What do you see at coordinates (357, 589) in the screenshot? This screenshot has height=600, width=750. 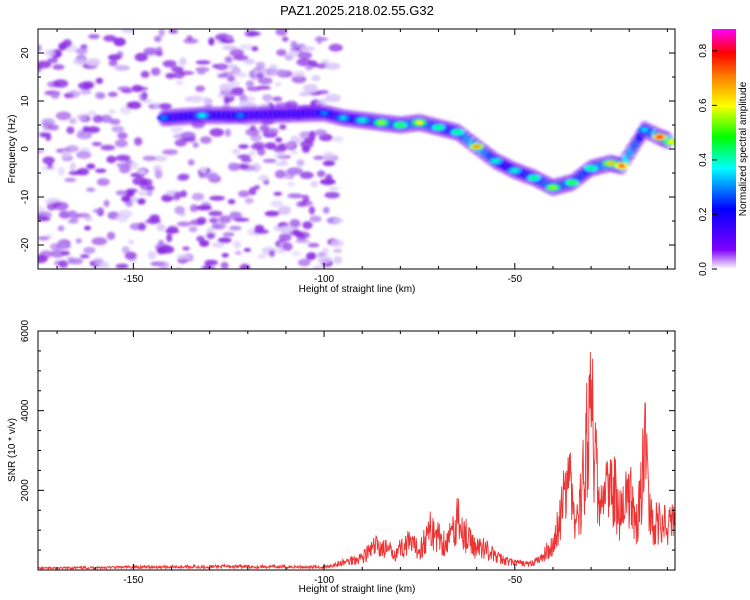 I see `snr-xlabel: Height of straight line (km)` at bounding box center [357, 589].